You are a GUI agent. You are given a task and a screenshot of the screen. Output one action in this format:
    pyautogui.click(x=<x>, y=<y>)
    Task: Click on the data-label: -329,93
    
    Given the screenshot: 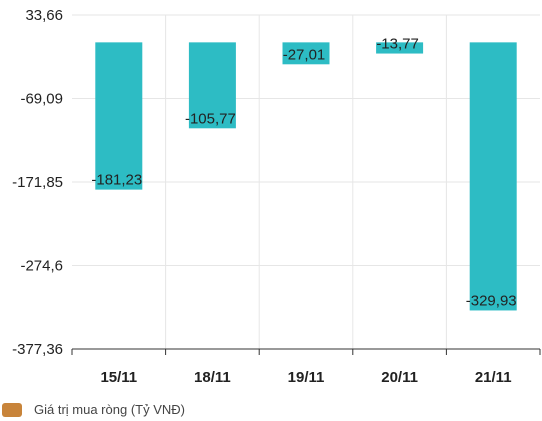 What is the action you would take?
    pyautogui.click(x=491, y=300)
    